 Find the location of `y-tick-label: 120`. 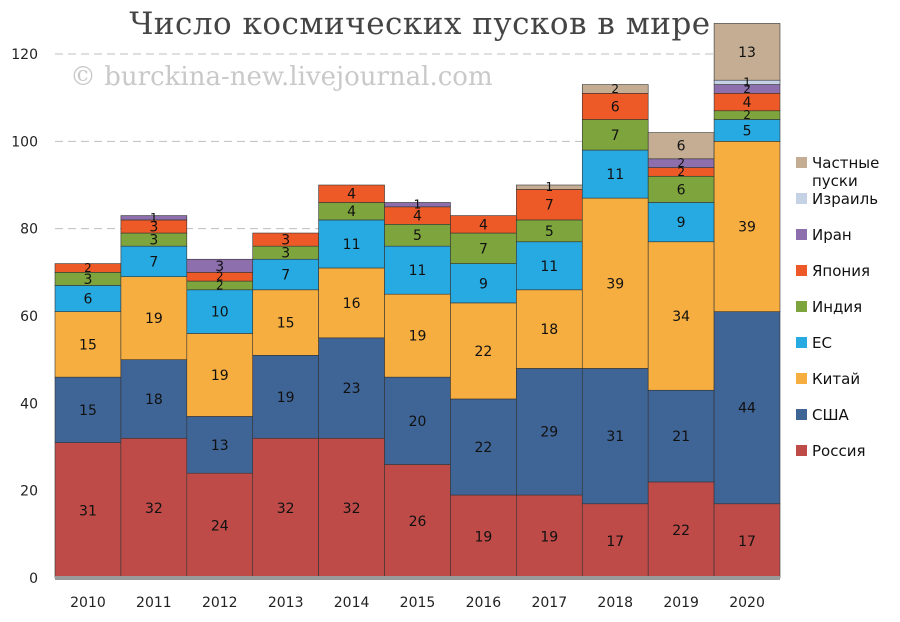

y-tick-label: 120 is located at coordinates (24, 55).